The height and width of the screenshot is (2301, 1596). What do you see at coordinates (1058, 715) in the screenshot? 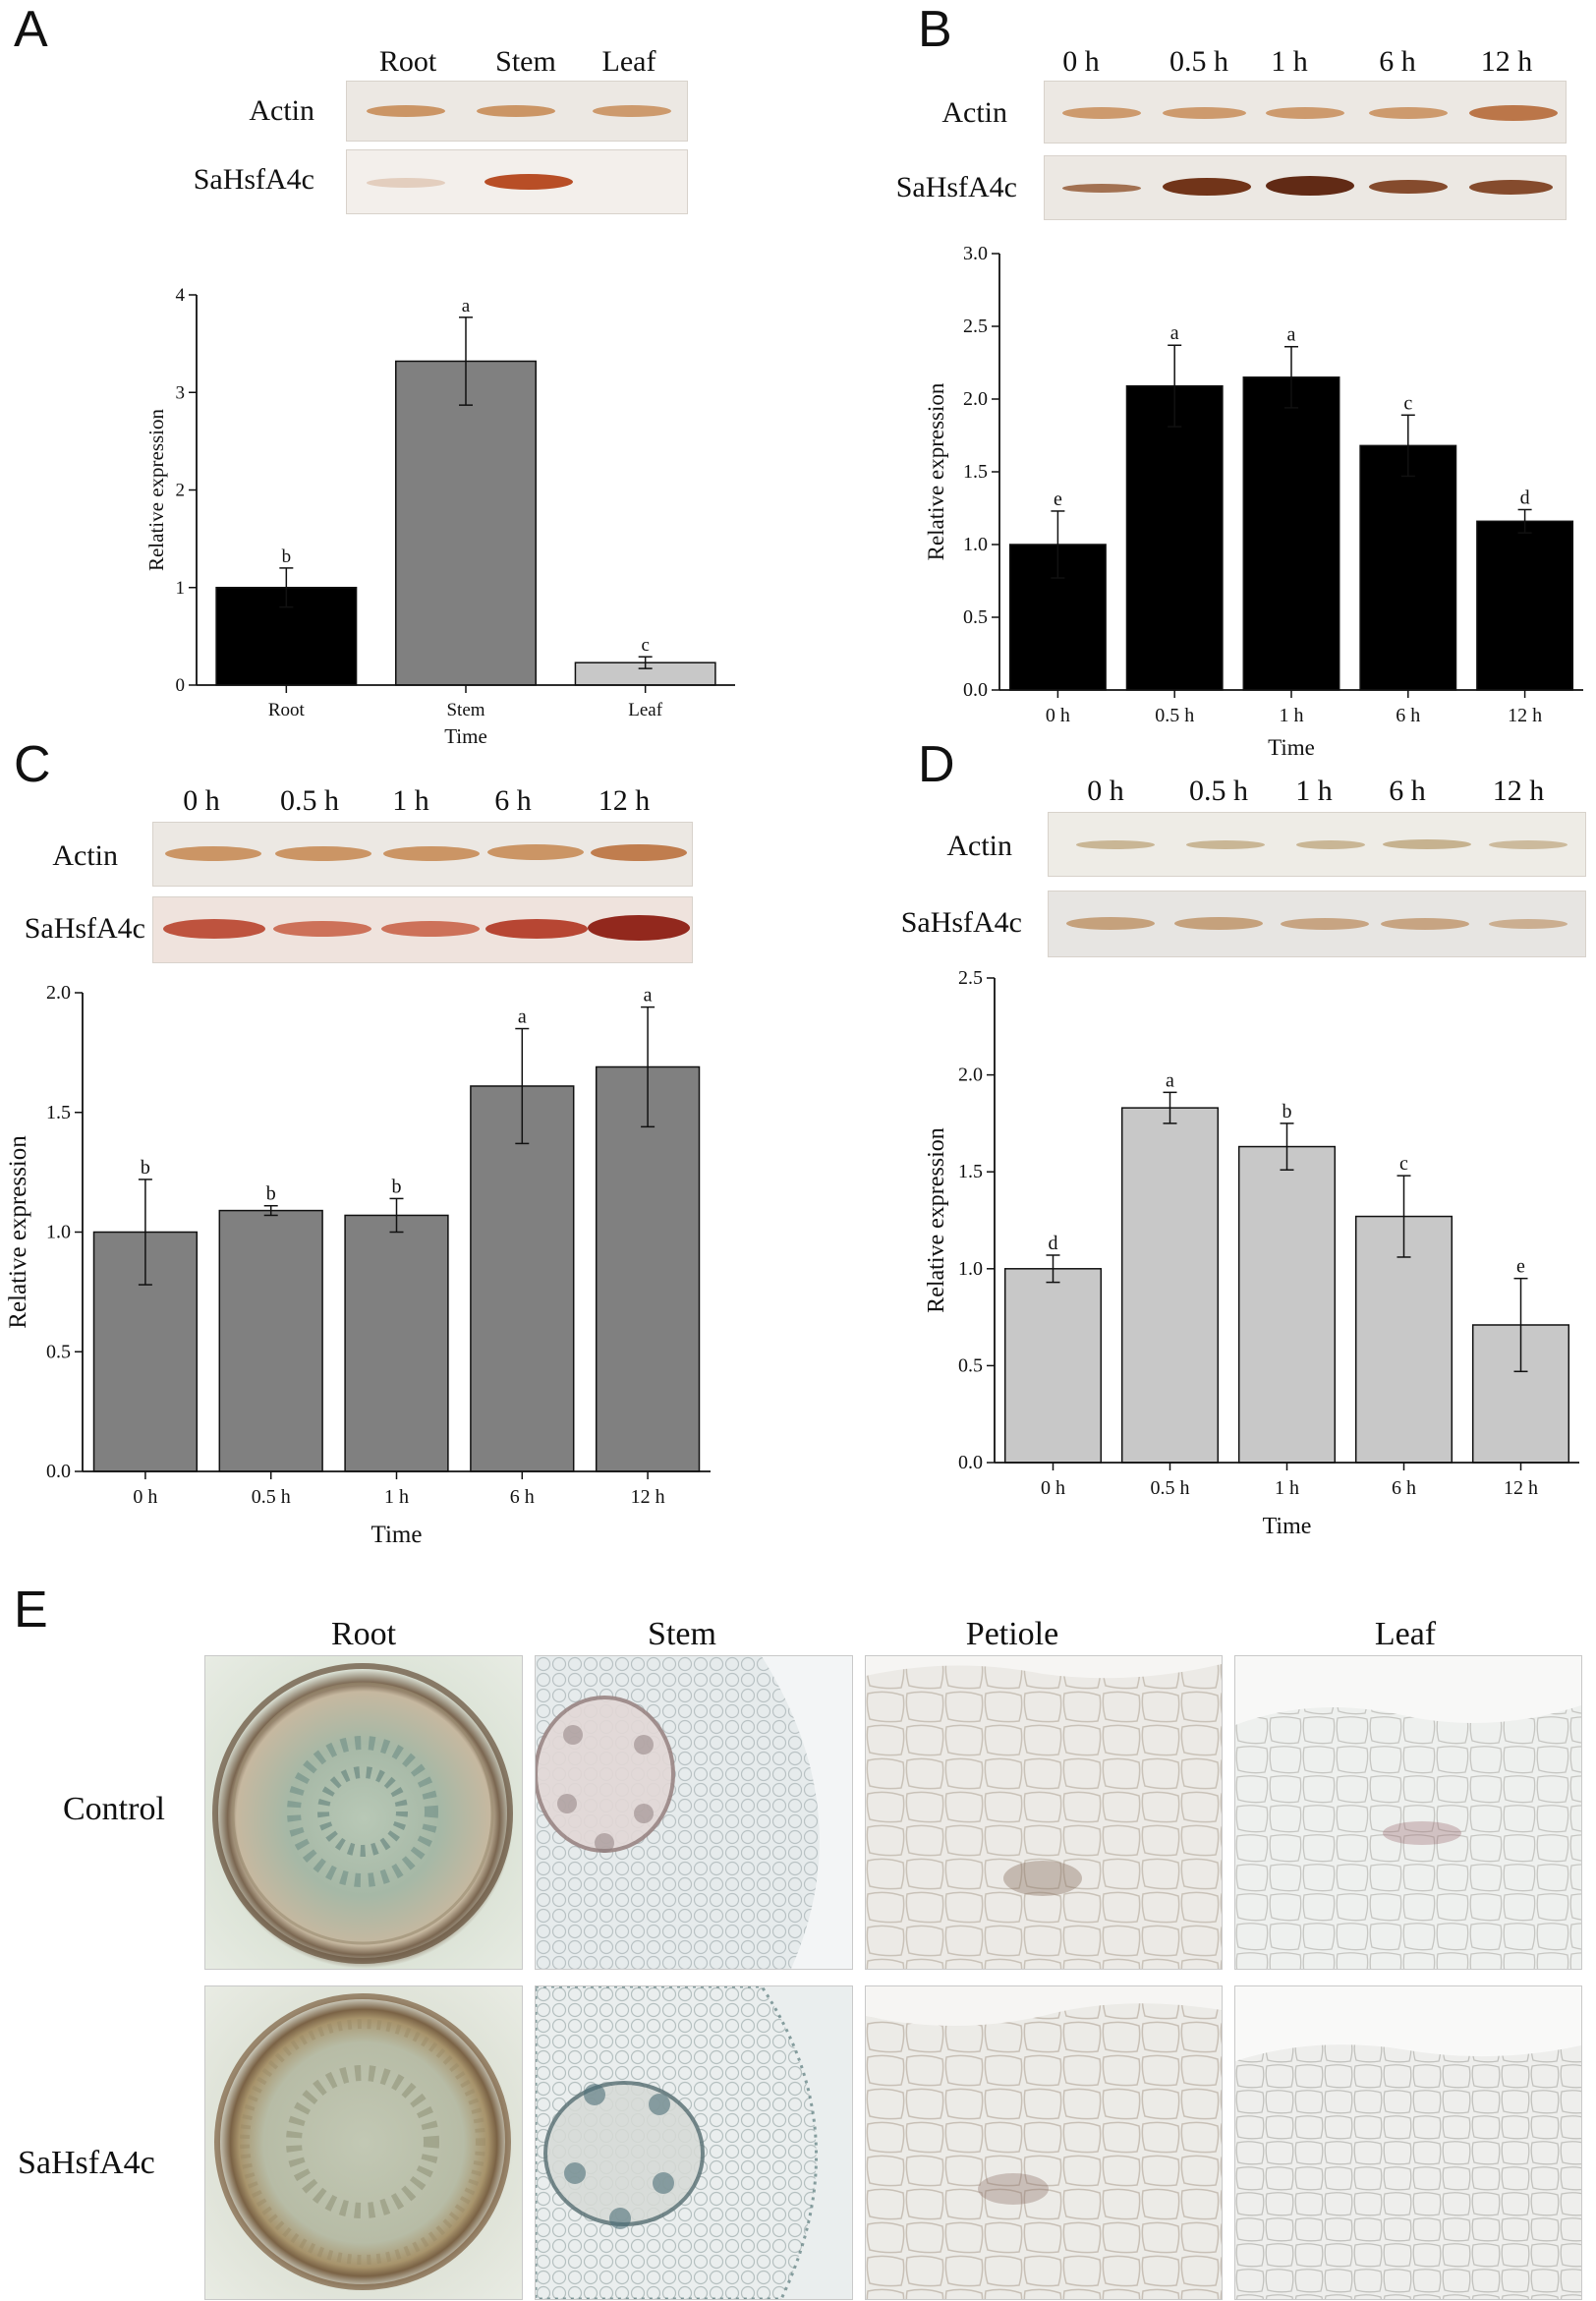
I see `x-tick-label: 0 h` at bounding box center [1058, 715].